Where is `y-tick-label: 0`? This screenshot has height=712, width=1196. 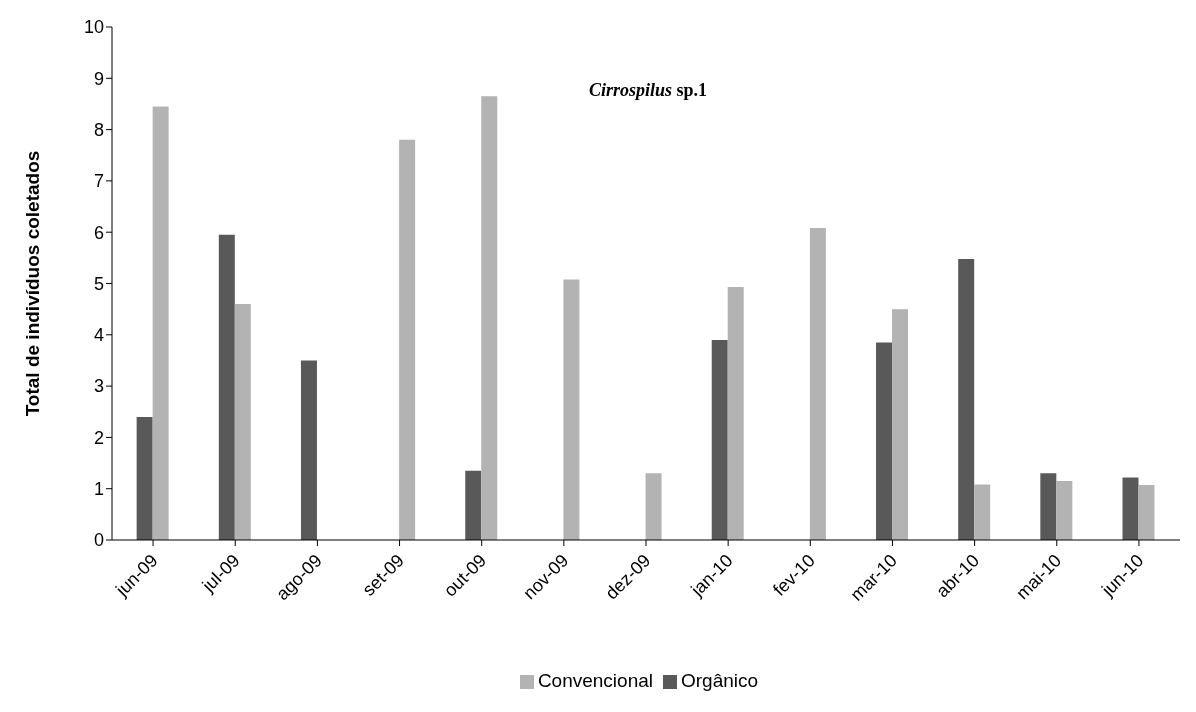
y-tick-label: 0 is located at coordinates (98, 540).